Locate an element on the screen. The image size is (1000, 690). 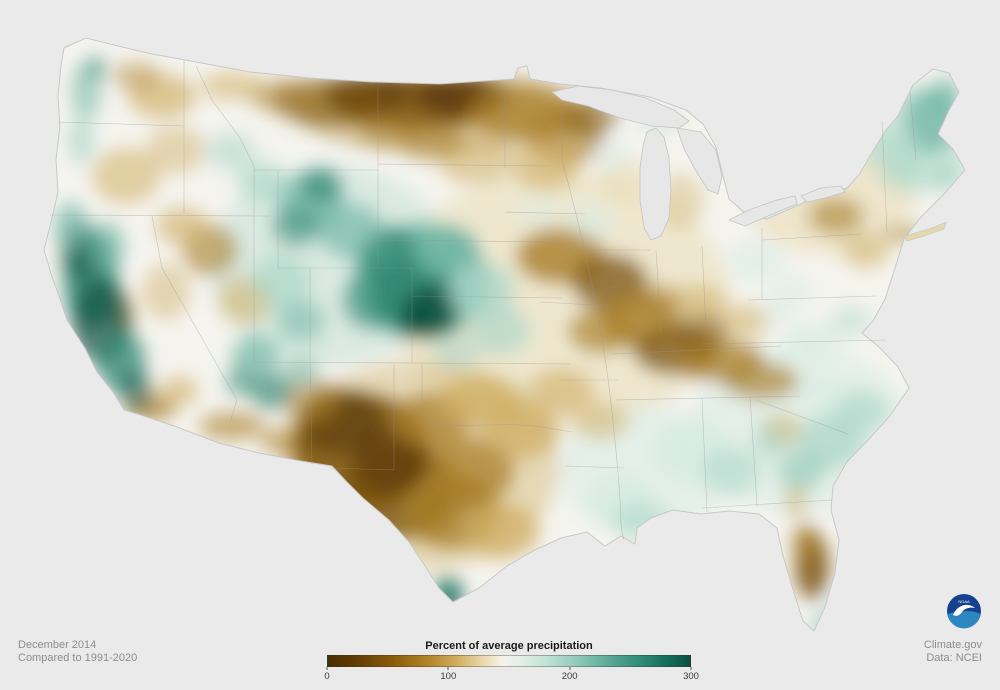
lake-ontario is located at coordinates (823, 194).